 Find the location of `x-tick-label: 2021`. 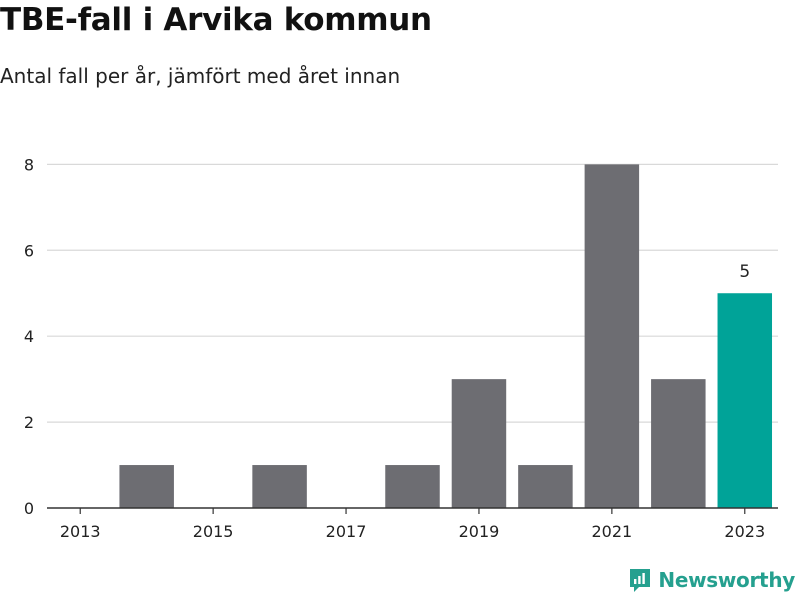

x-tick-label: 2021 is located at coordinates (612, 531).